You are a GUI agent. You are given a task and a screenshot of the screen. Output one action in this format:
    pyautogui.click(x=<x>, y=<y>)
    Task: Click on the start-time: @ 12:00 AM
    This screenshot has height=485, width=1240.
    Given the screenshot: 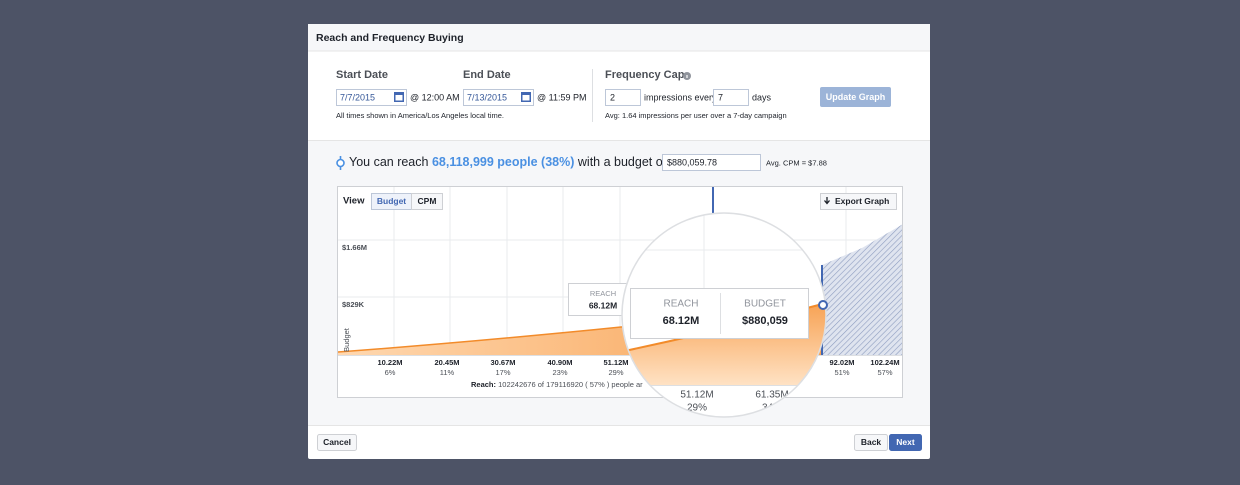 What is the action you would take?
    pyautogui.click(x=435, y=97)
    